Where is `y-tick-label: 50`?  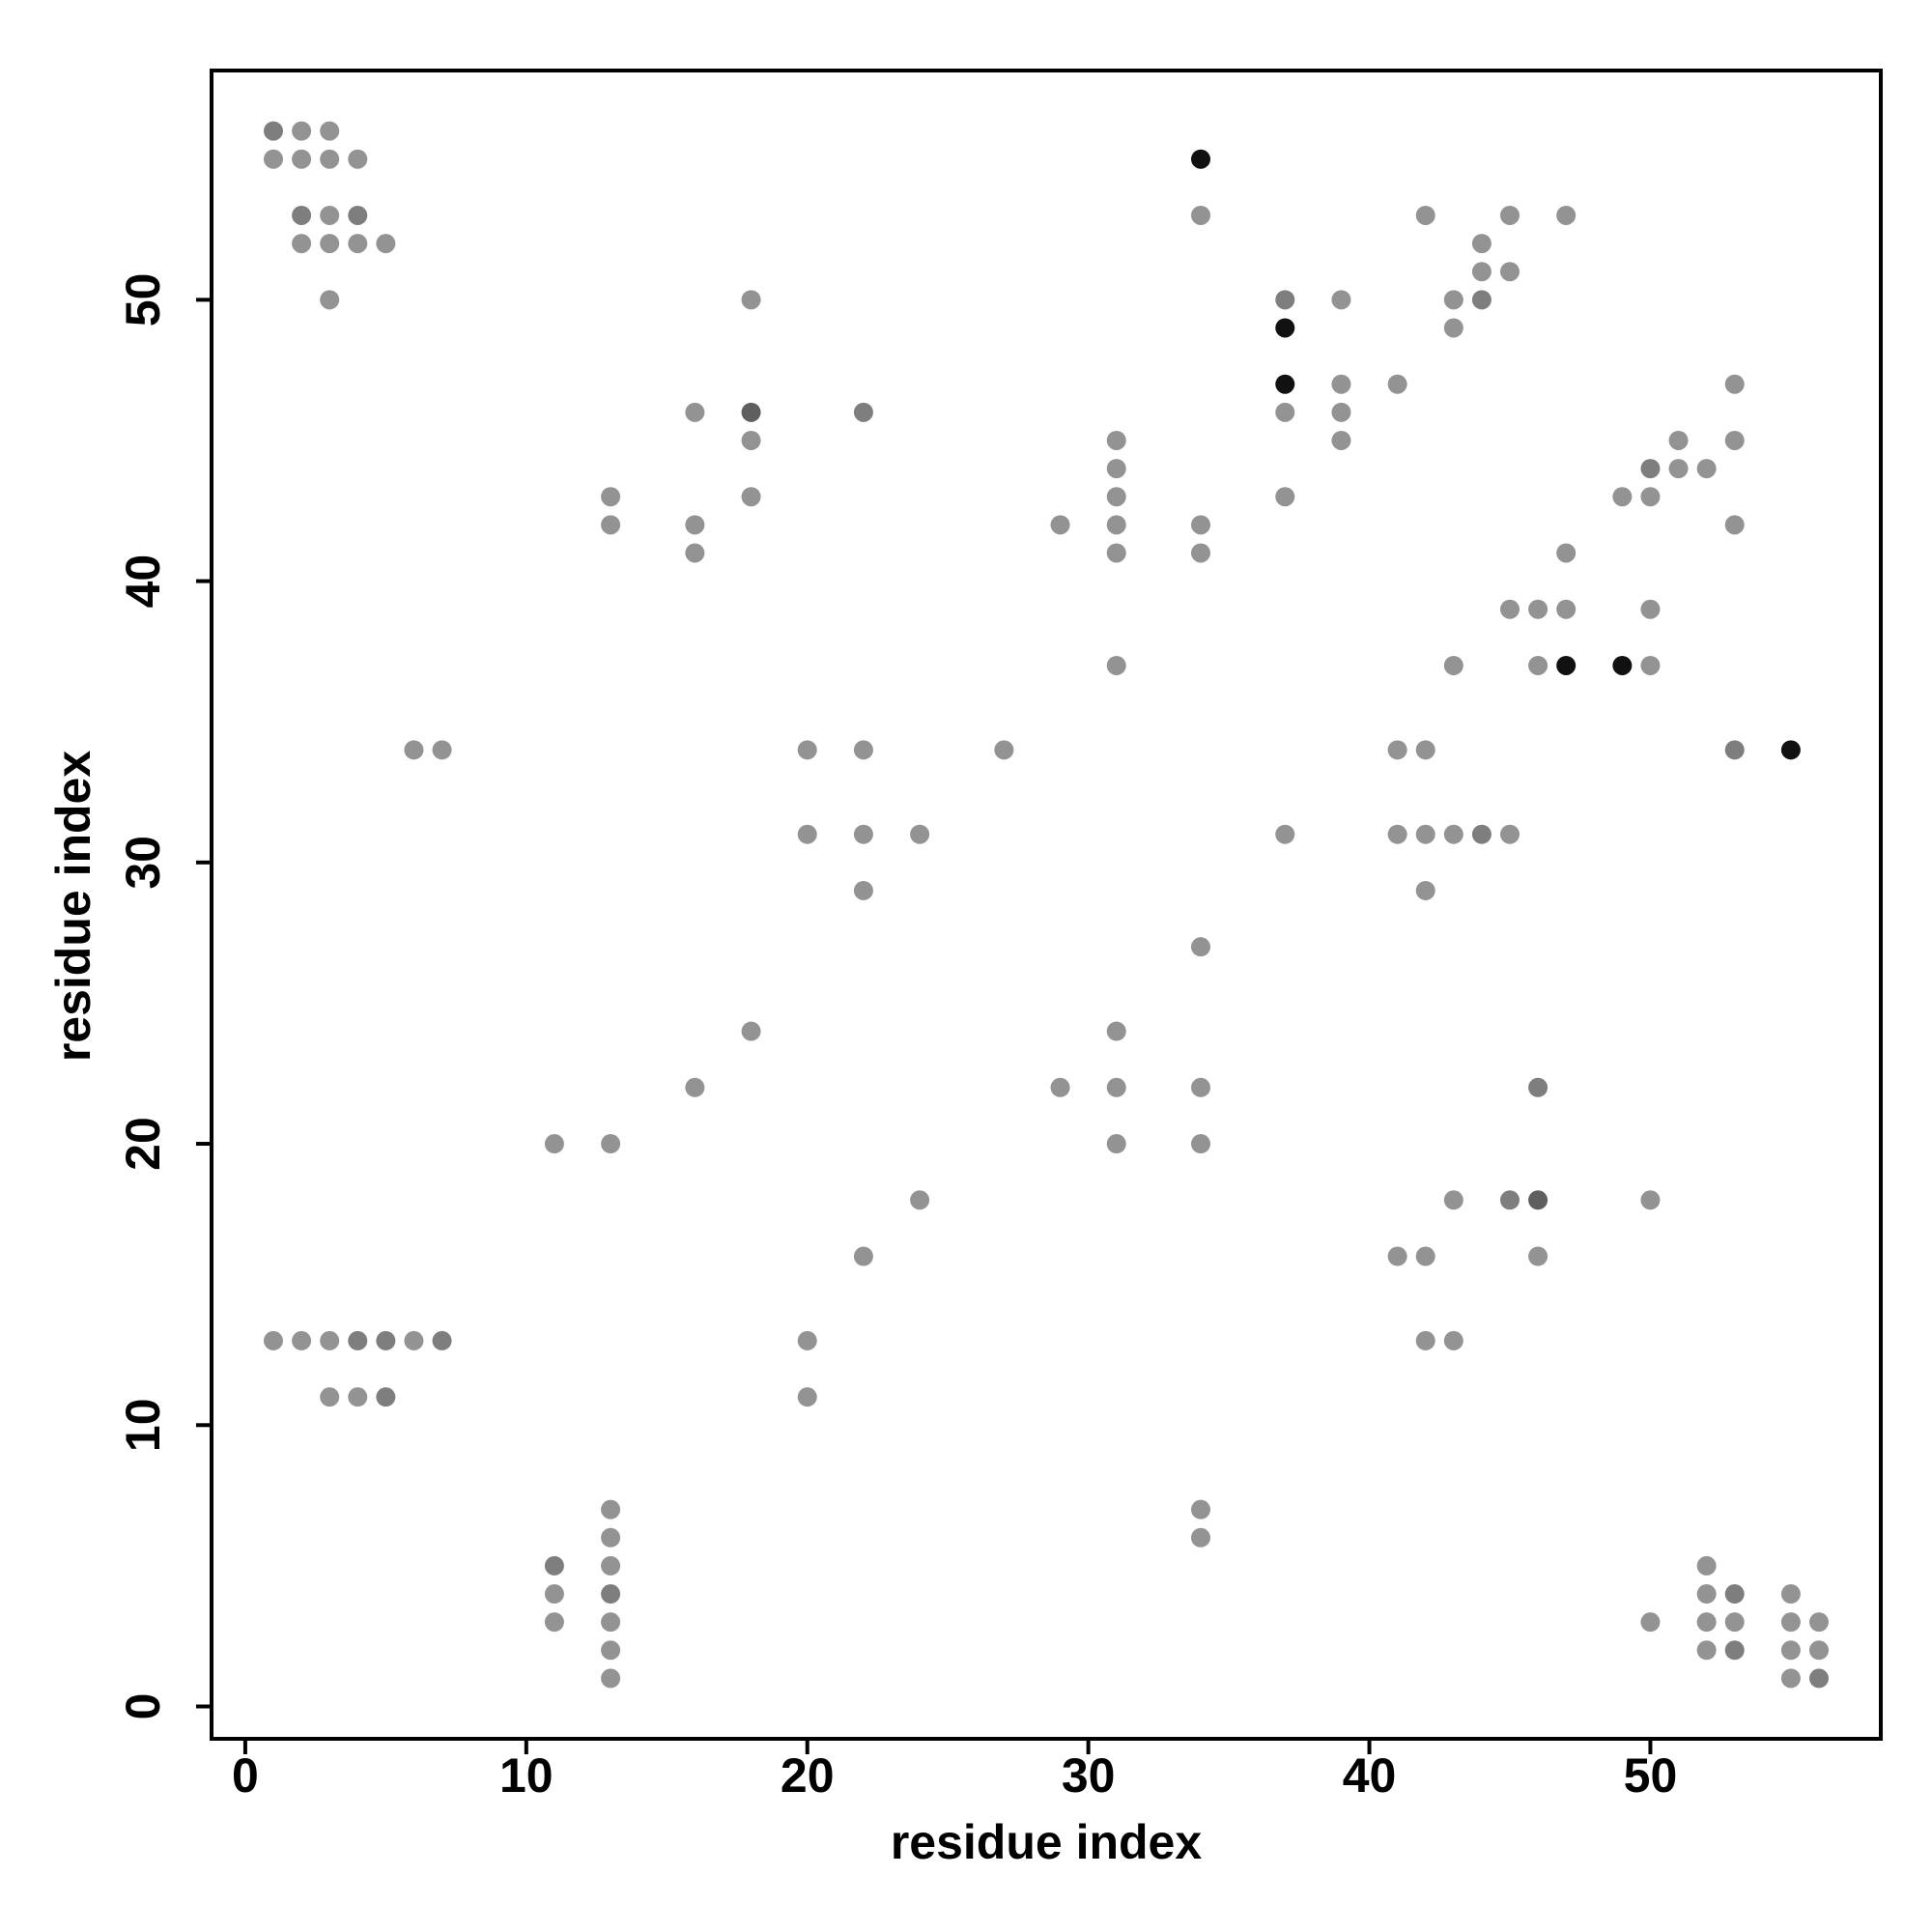 y-tick-label: 50 is located at coordinates (143, 300).